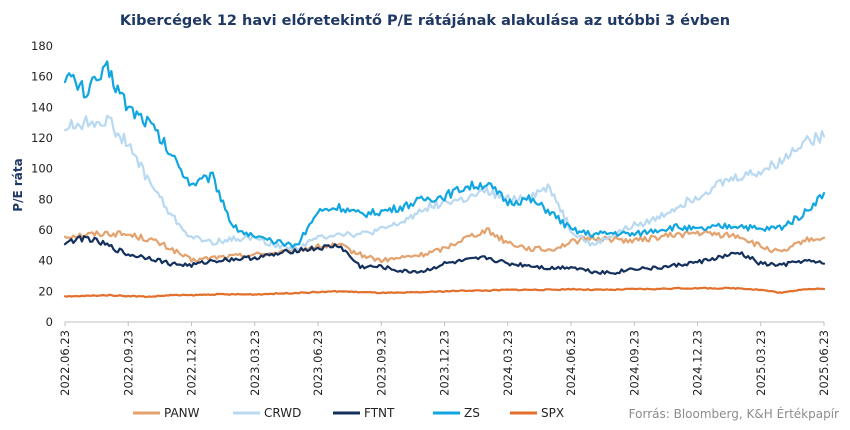 This screenshot has width=850, height=430. Describe the element at coordinates (348, 413) in the screenshot. I see `legend: PANW CRWD FTNT ZS SPX` at that location.